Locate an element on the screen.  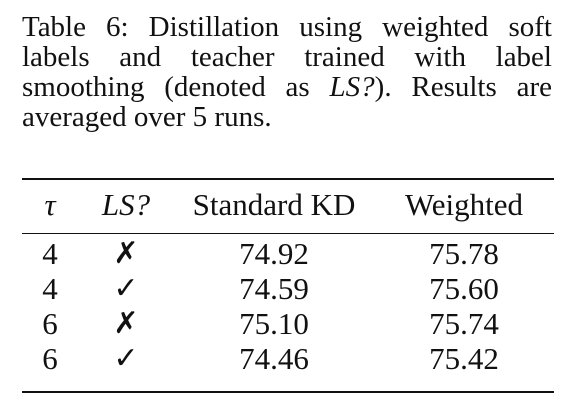
table-row: 6 ✗ 75.10 75.74 is located at coordinates (288, 323).